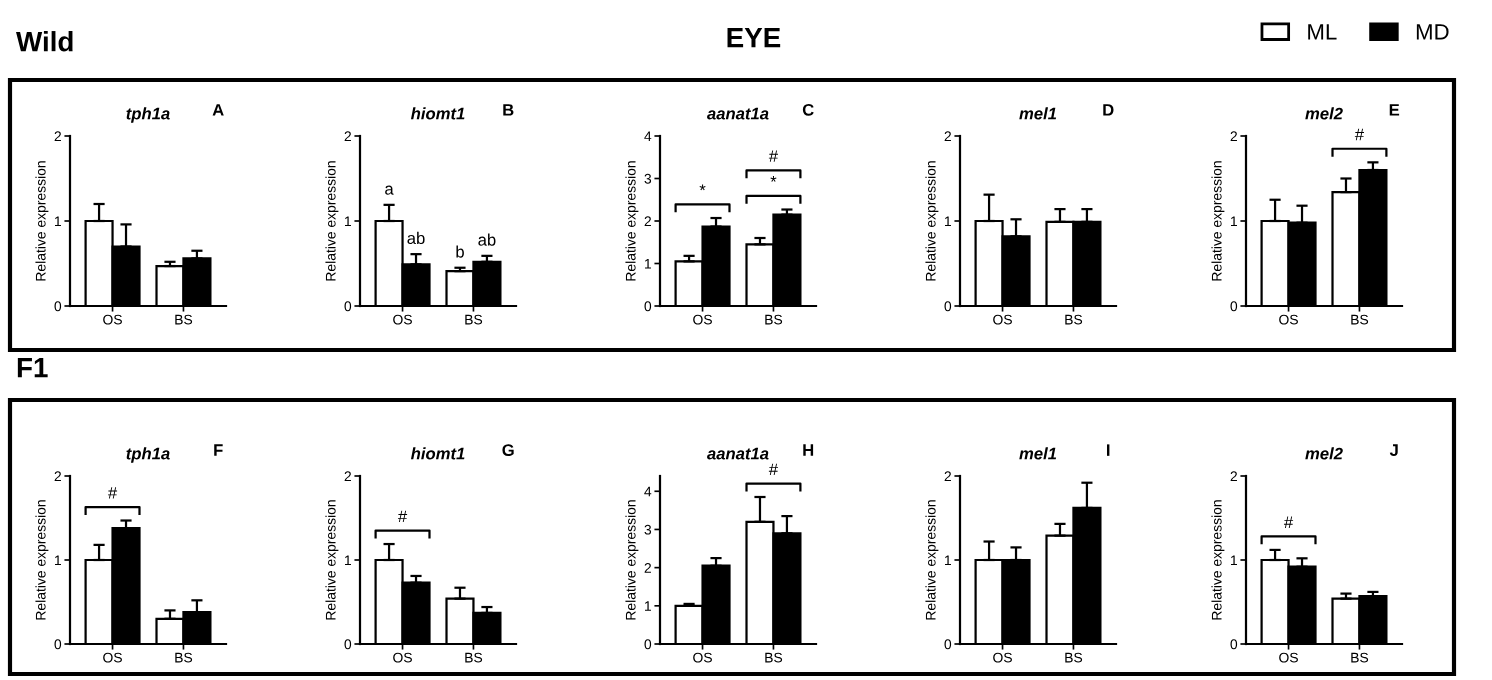 The width and height of the screenshot is (1492, 680). Describe the element at coordinates (218, 450) in the screenshot. I see `text: F` at that location.